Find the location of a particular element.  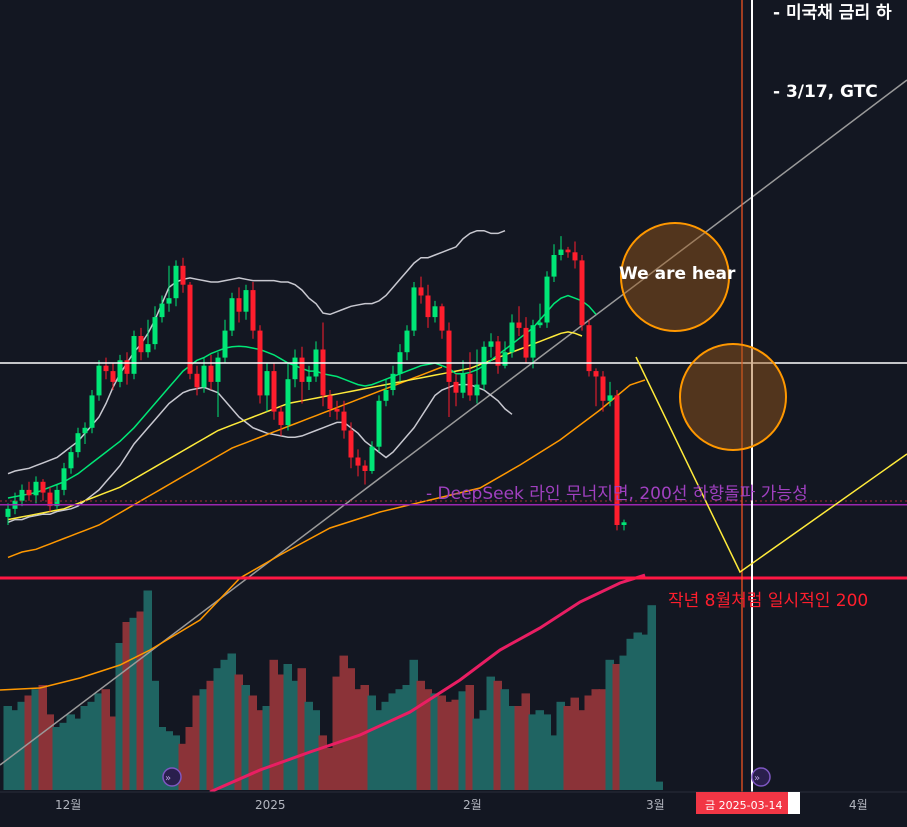

crosshair-date-badge-edge is located at coordinates (794, 803).